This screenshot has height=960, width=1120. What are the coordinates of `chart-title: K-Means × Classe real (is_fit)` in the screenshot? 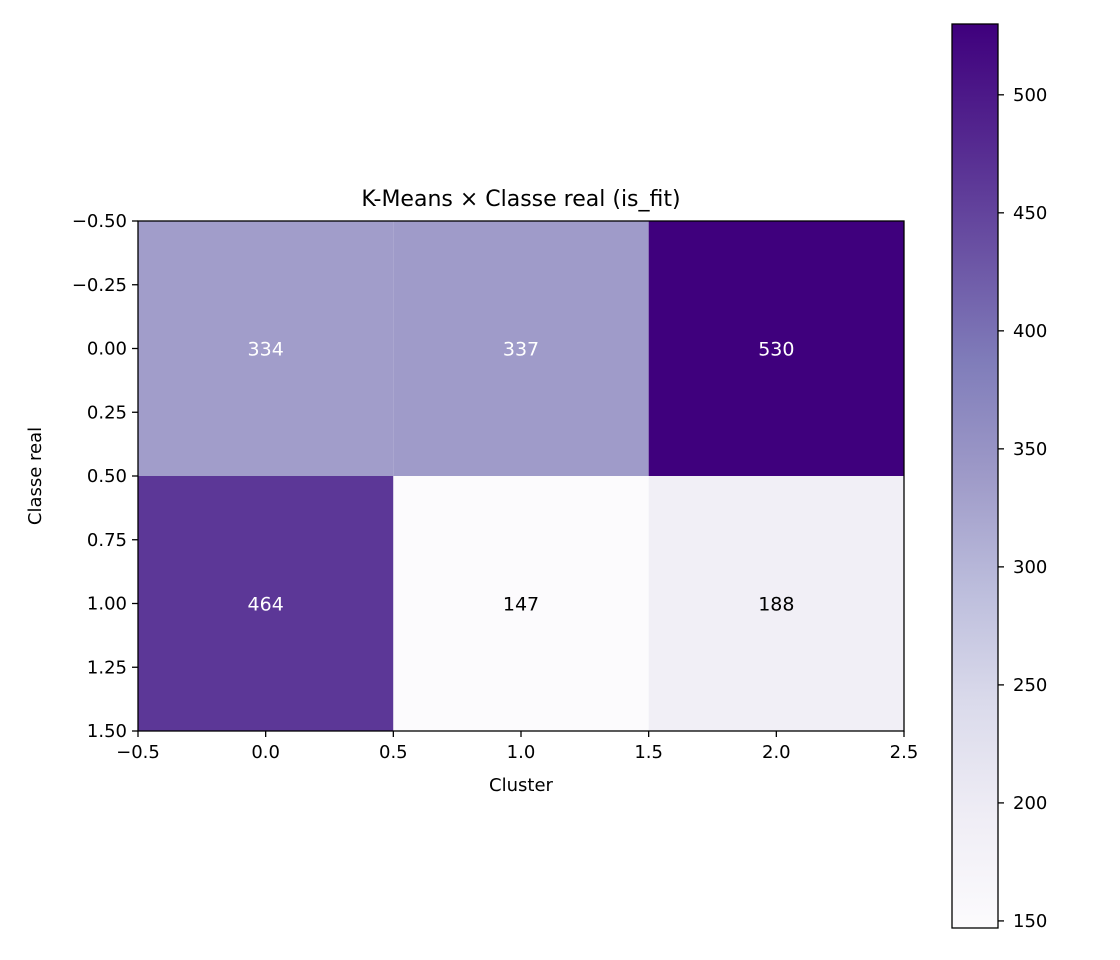 It's located at (520, 199).